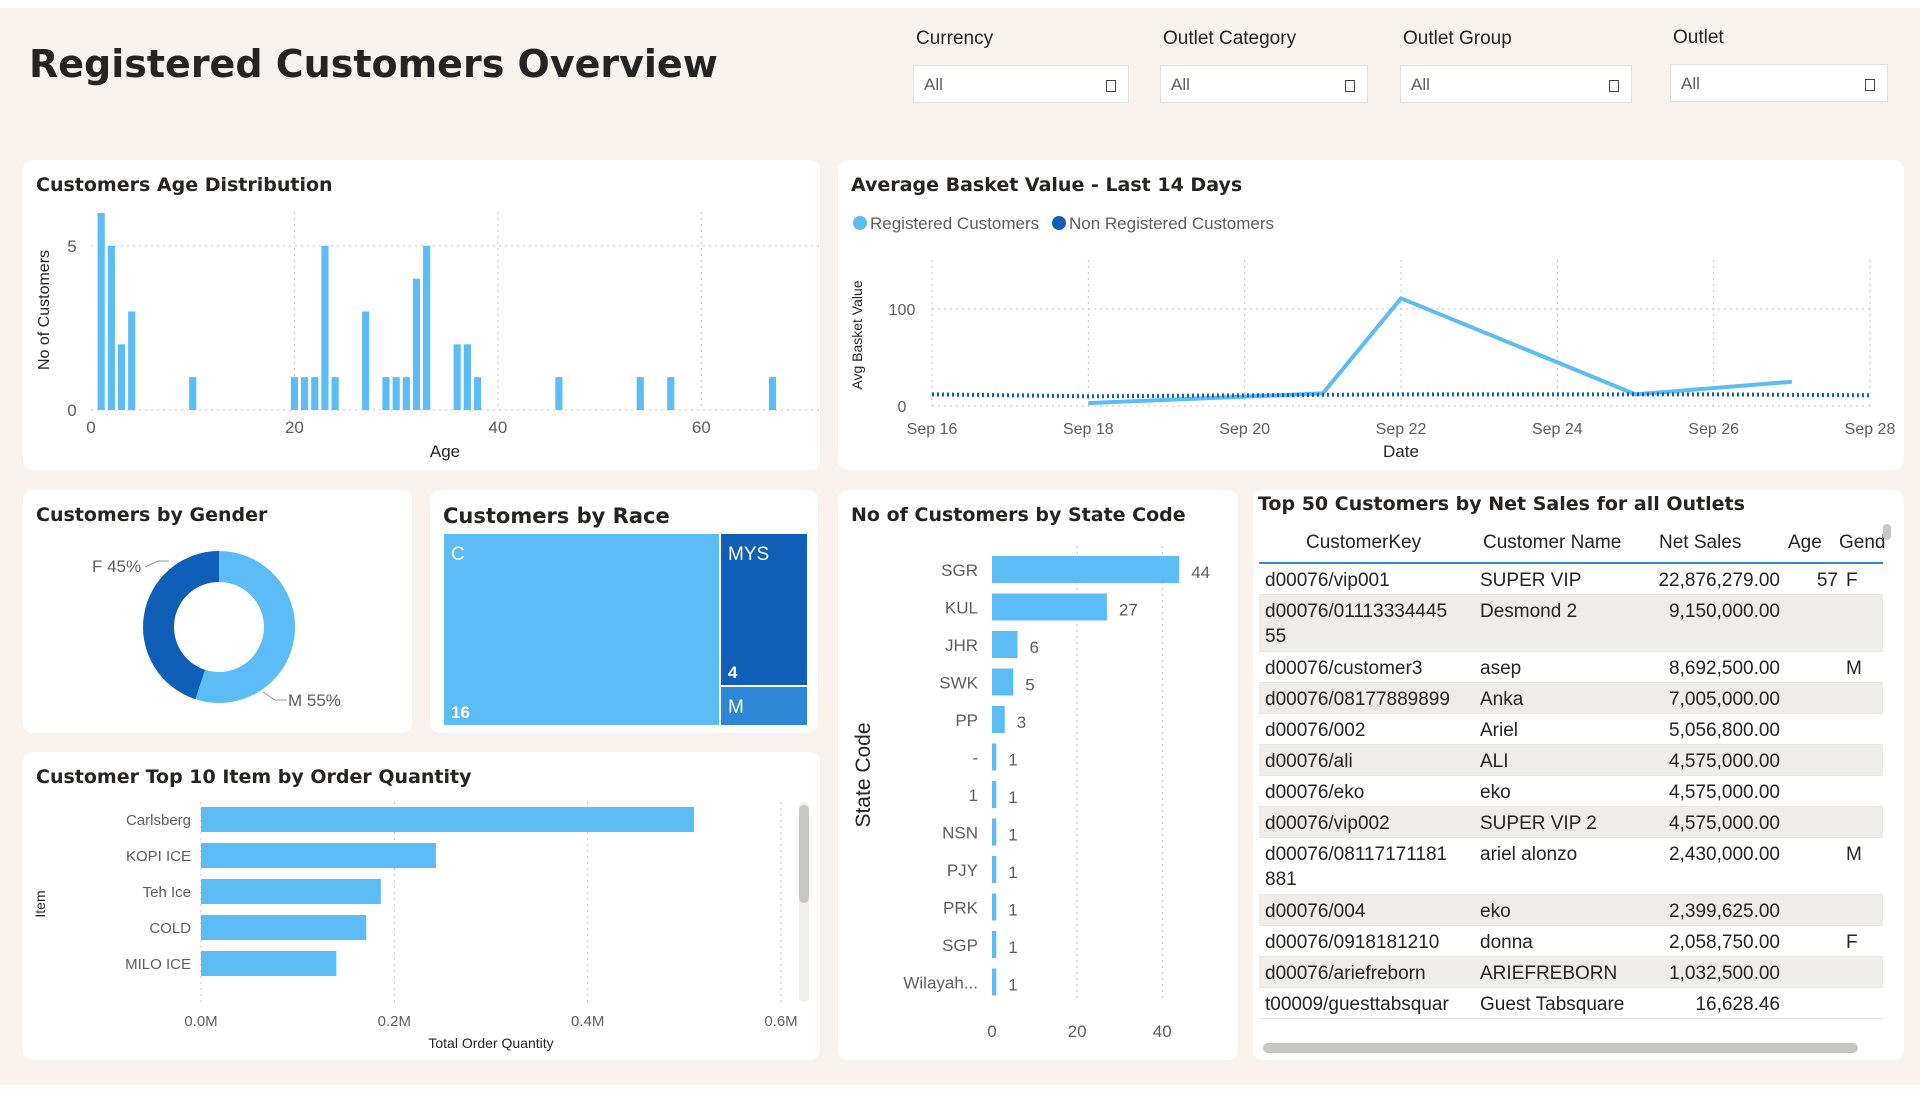  I want to click on column-header: Customer Name, so click(1552, 542).